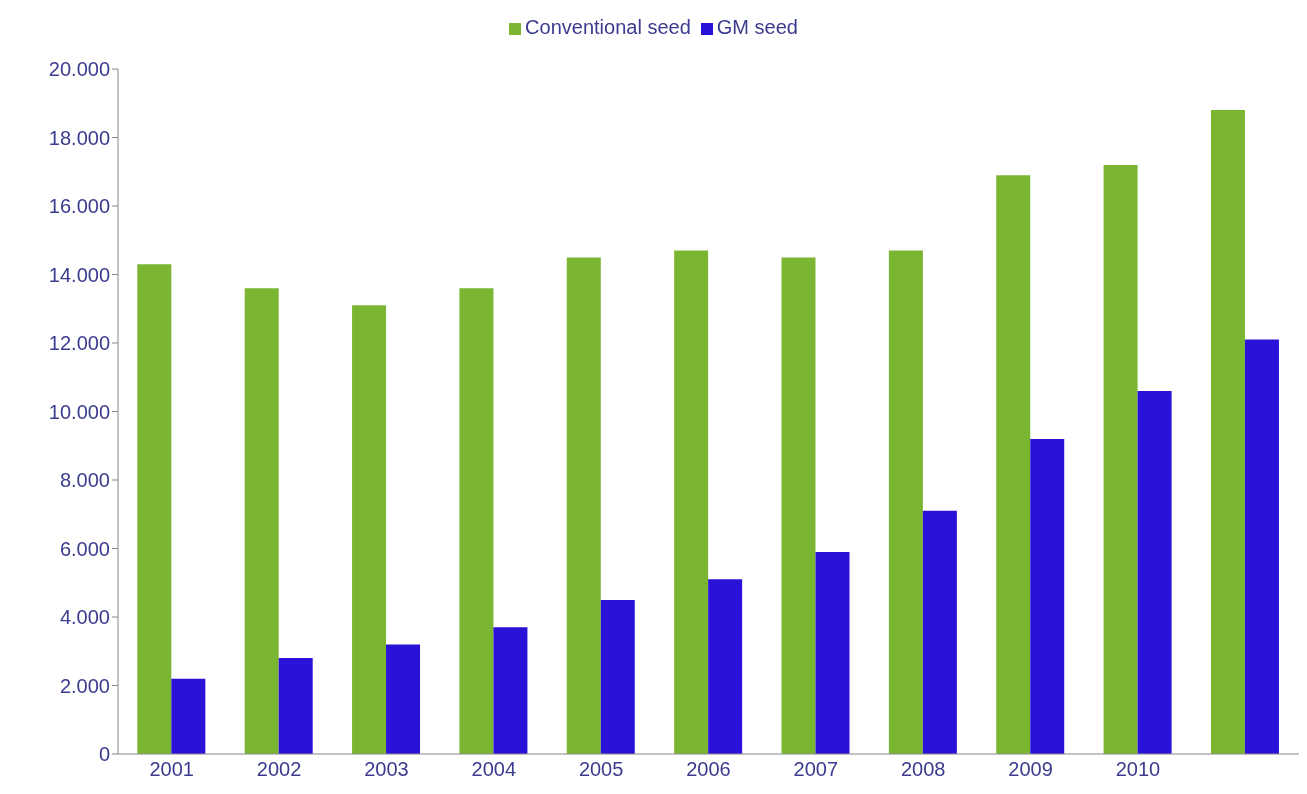 The width and height of the screenshot is (1307, 794). I want to click on y-tick-label: 12.000, so click(79, 343).